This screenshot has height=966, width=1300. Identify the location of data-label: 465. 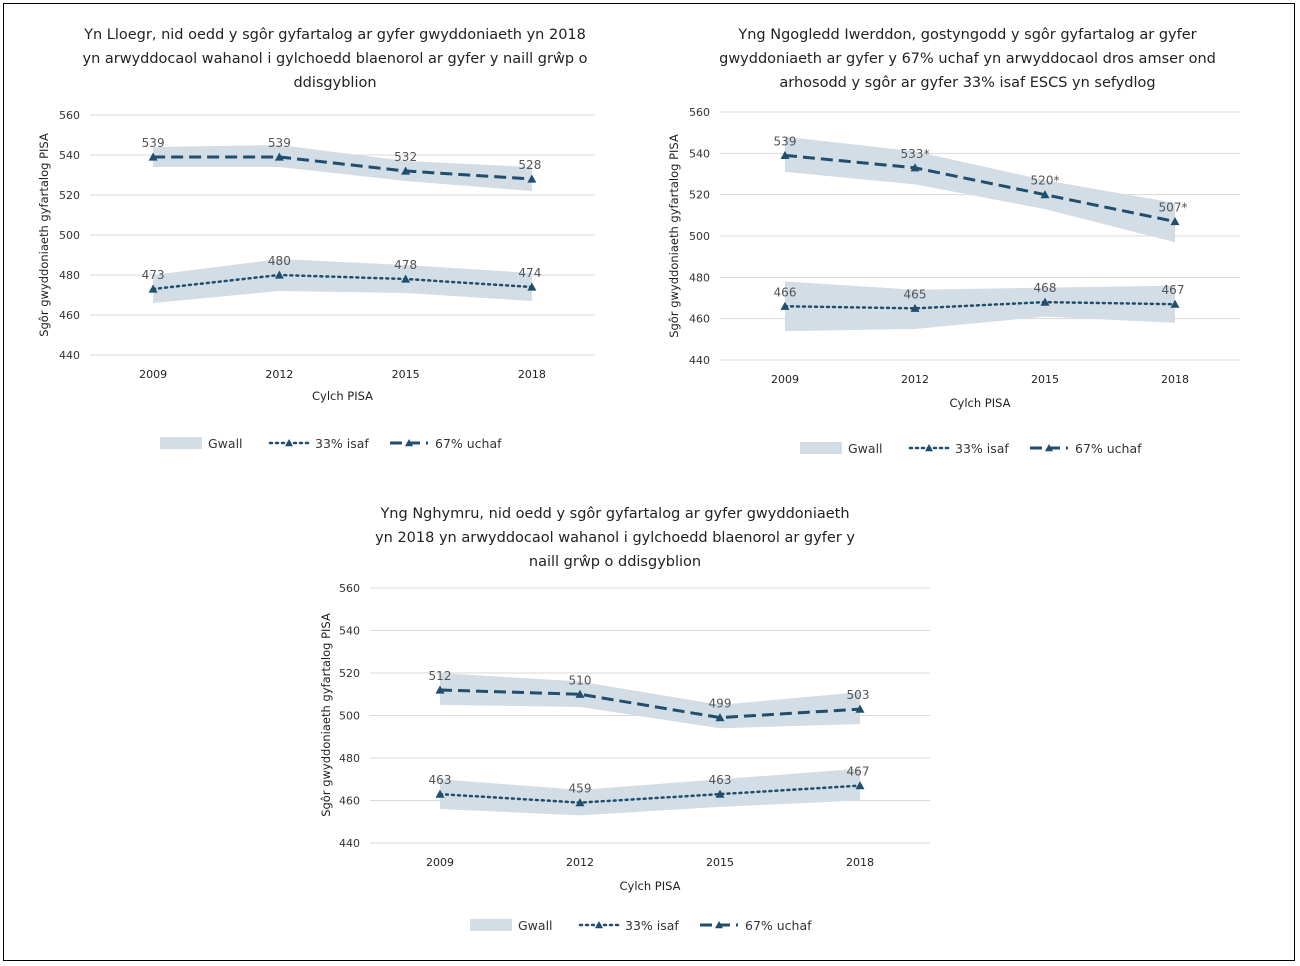
(915, 294).